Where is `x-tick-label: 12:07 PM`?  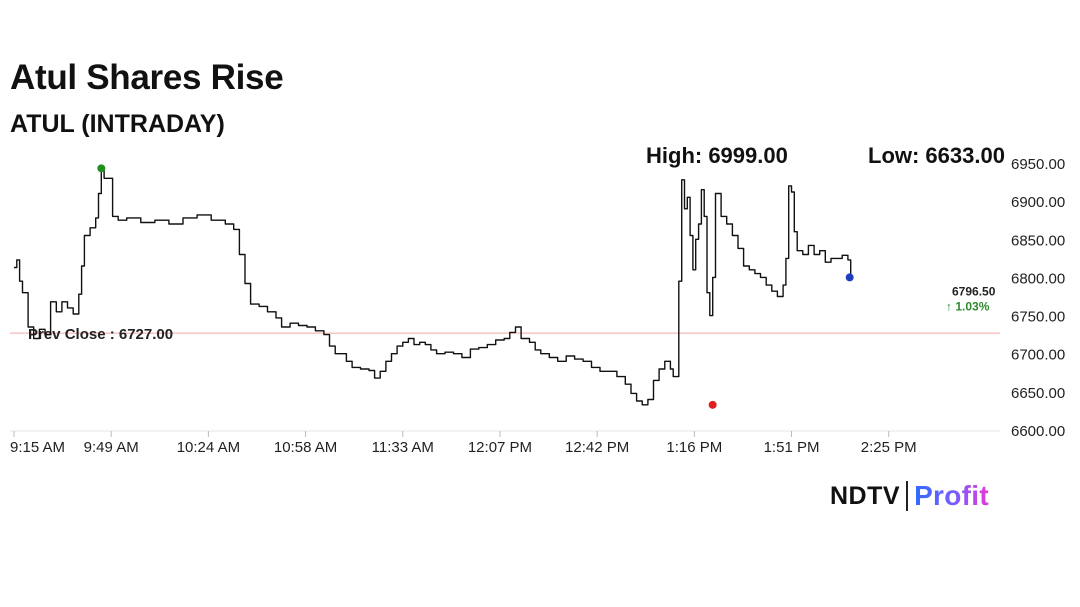 x-tick-label: 12:07 PM is located at coordinates (500, 447).